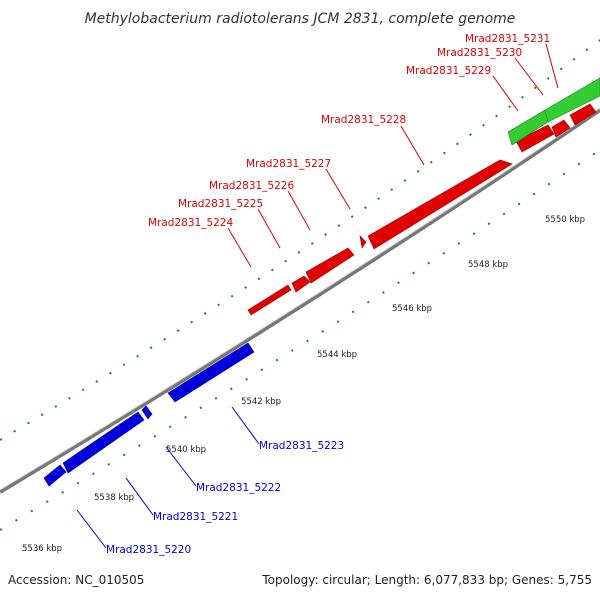 The image size is (600, 600). I want to click on gene-label-mrad2831-5229: Mrad2831_5229, so click(448, 71).